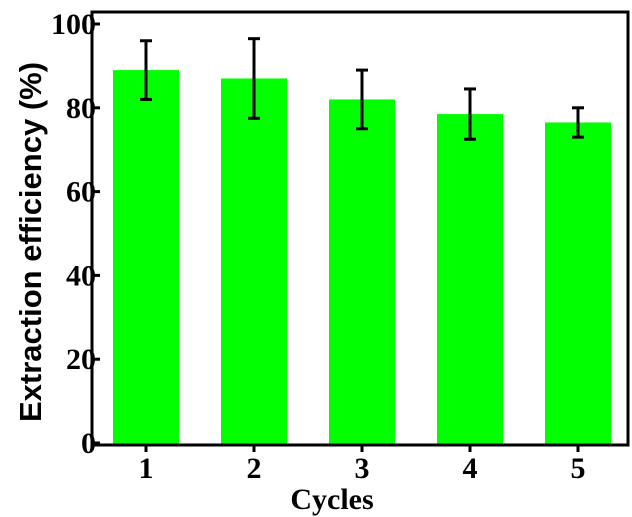 The image size is (632, 517). Describe the element at coordinates (75, 234) in the screenshot. I see `y-axis: 0 20 40 60 80 100` at that location.